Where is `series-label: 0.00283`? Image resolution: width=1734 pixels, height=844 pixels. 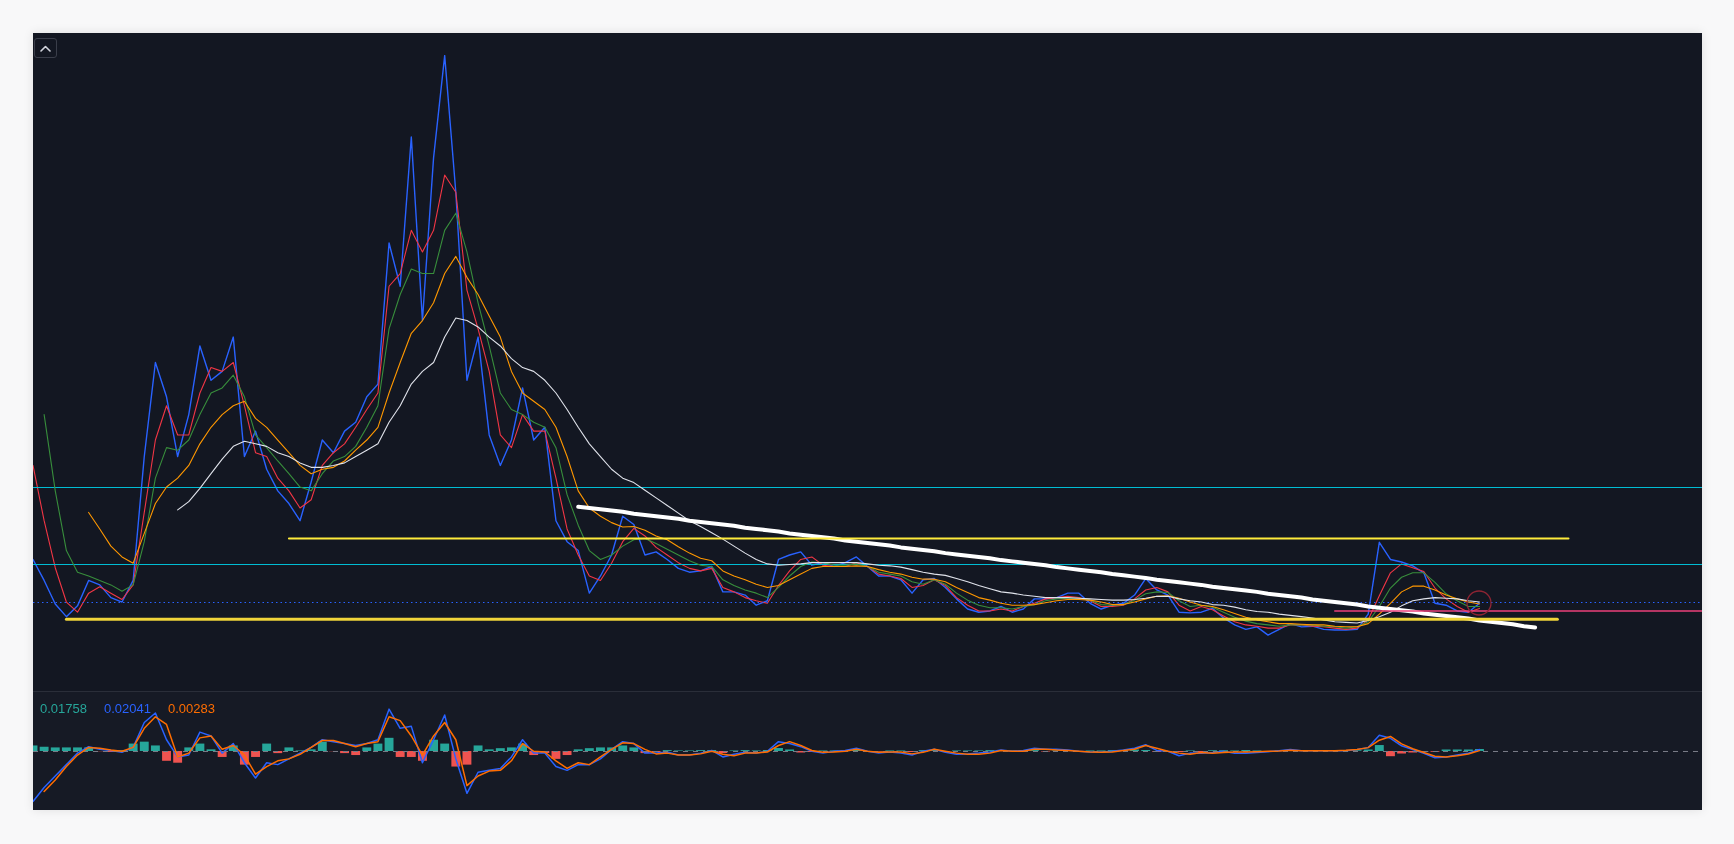
series-label: 0.00283 is located at coordinates (191, 708).